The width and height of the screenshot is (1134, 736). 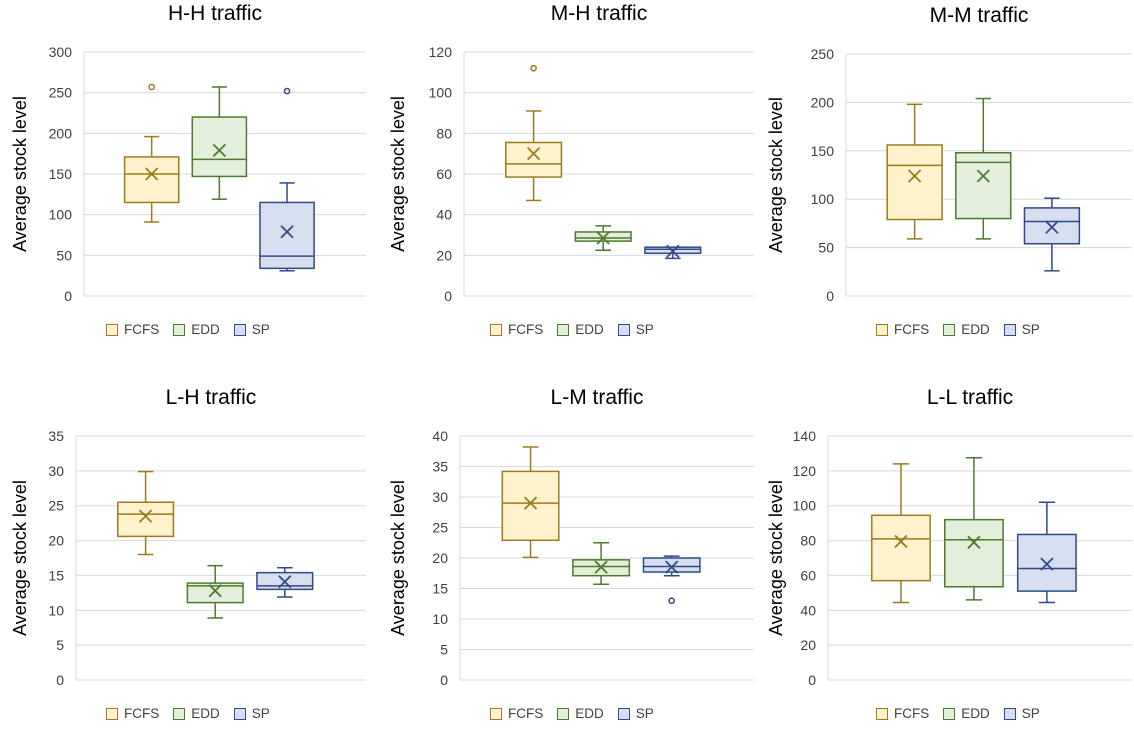 What do you see at coordinates (211, 397) in the screenshot?
I see `chart-title: L-H traffic` at bounding box center [211, 397].